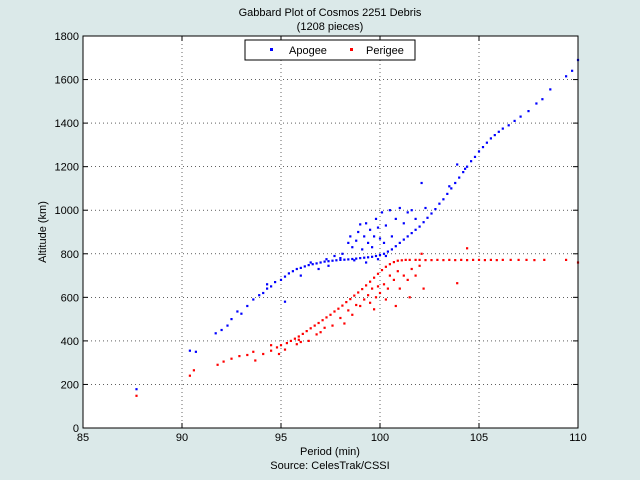 The image size is (640, 480). What do you see at coordinates (83, 438) in the screenshot?
I see `x-tick-label: 85` at bounding box center [83, 438].